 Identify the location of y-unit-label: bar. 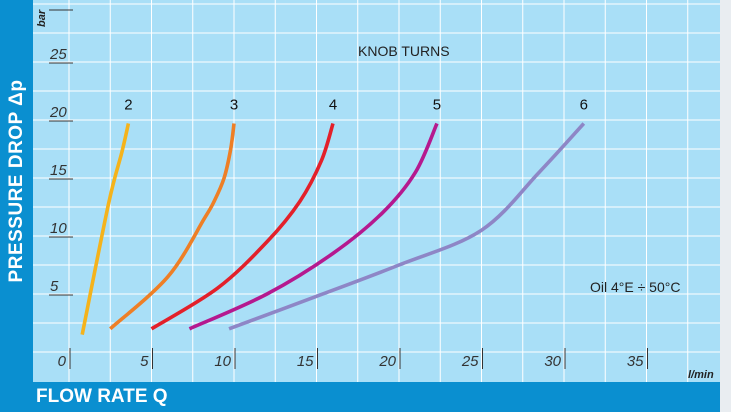
(42, 18).